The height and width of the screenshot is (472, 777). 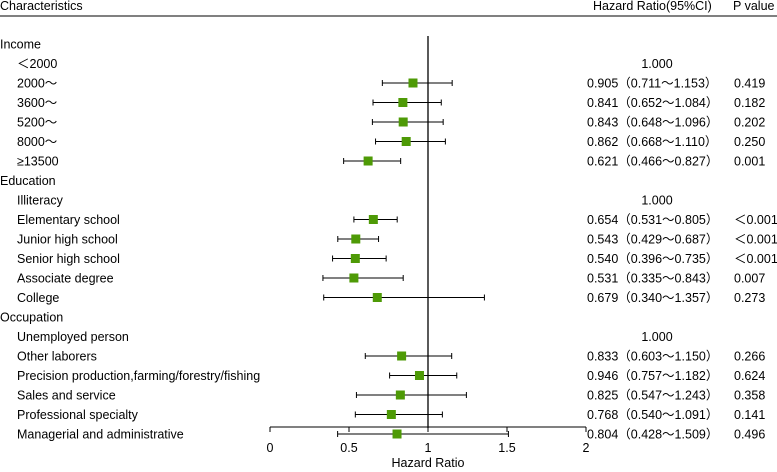 What do you see at coordinates (749, 103) in the screenshot?
I see `p-value: 0.182` at bounding box center [749, 103].